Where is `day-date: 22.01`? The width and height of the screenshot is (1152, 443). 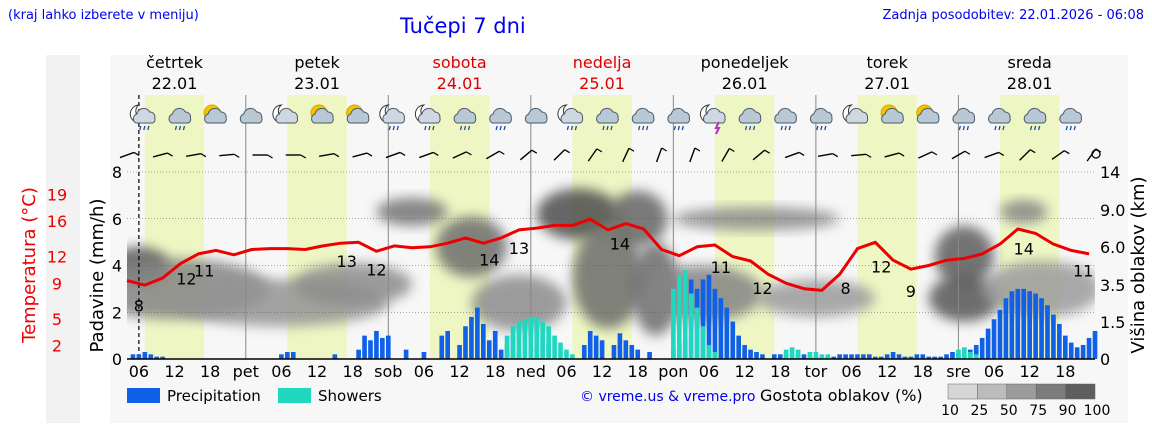
day-date: 22.01 is located at coordinates (175, 83).